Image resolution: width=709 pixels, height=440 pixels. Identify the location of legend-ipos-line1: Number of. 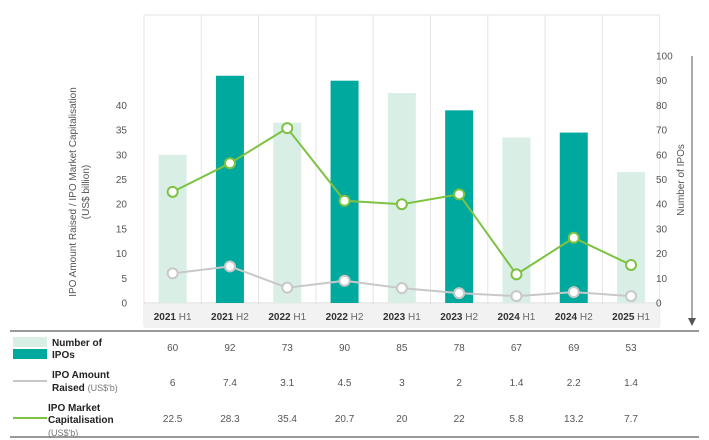
(77, 343).